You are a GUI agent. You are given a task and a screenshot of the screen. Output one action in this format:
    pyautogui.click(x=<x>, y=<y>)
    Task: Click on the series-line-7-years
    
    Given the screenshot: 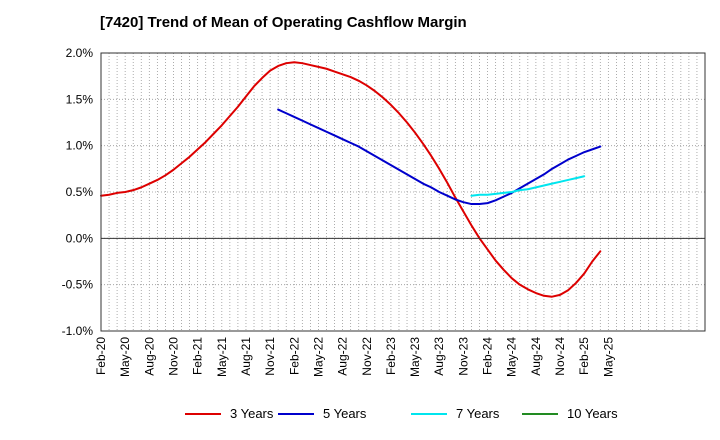 What is the action you would take?
    pyautogui.click(x=528, y=186)
    